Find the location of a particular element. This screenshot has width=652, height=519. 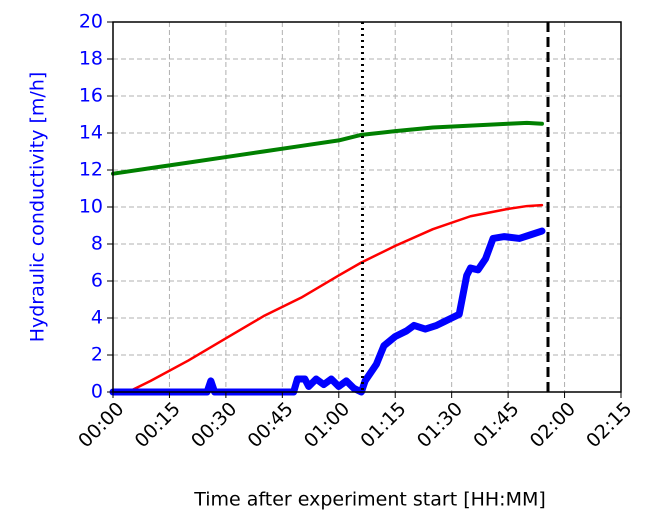

y-tick-label: 12 is located at coordinates (91, 170).